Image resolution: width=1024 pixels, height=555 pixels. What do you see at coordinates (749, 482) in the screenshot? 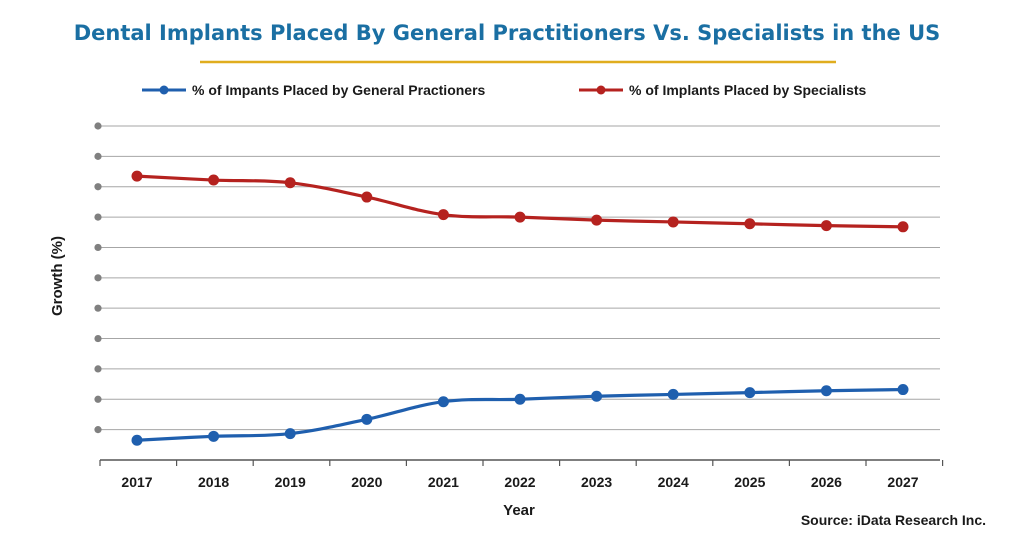
I see `x-tick-label: 2025` at bounding box center [749, 482].